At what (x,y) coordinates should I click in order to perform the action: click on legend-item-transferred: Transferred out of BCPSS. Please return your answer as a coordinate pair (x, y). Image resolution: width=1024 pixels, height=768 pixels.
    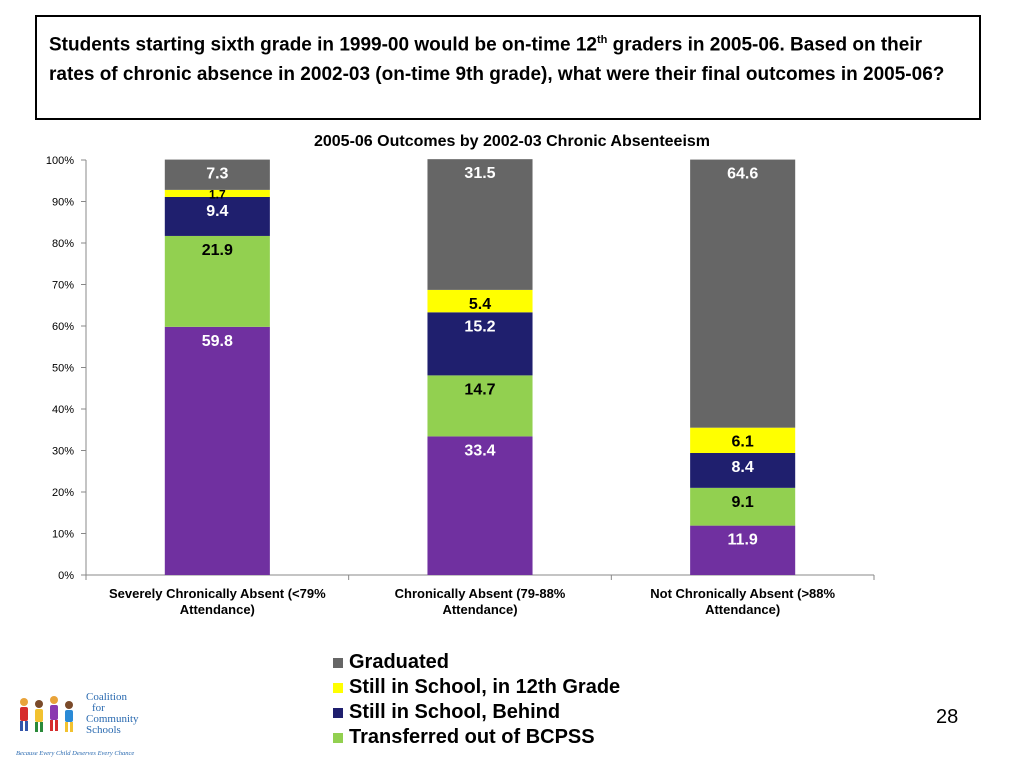
    Looking at the image, I should click on (476, 737).